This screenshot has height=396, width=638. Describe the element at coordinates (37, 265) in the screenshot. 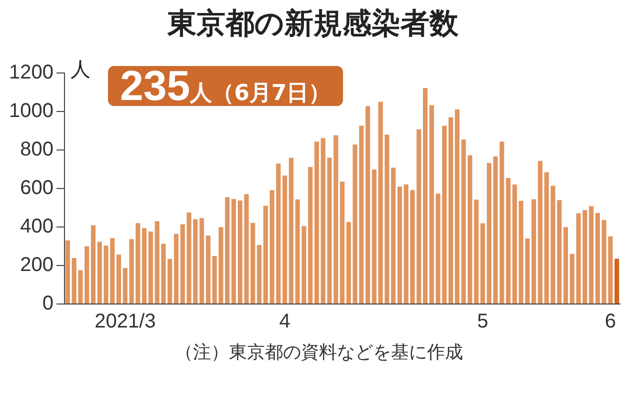

I see `y-tick-label: 200` at that location.